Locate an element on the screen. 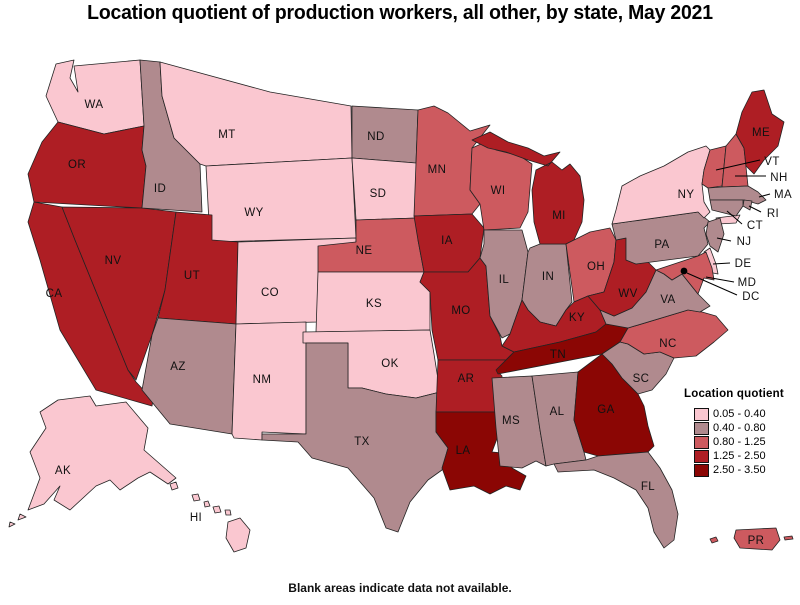 This screenshot has width=800, height=605. state-IL is located at coordinates (504, 284).